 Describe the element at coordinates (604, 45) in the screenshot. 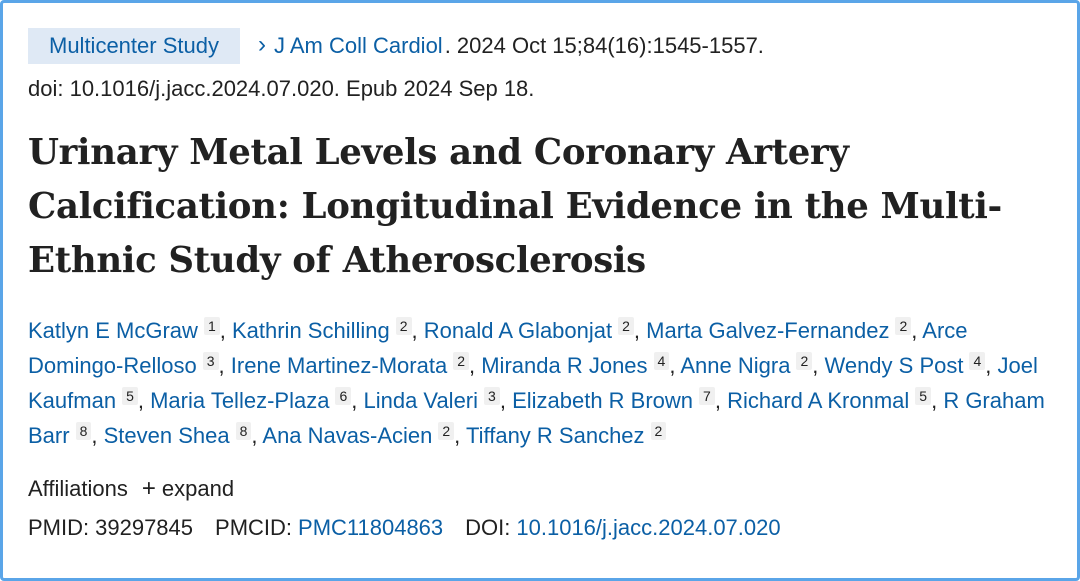

I see `citation-details: . 2024 Oct 15;84(16):1545-1557.` at that location.